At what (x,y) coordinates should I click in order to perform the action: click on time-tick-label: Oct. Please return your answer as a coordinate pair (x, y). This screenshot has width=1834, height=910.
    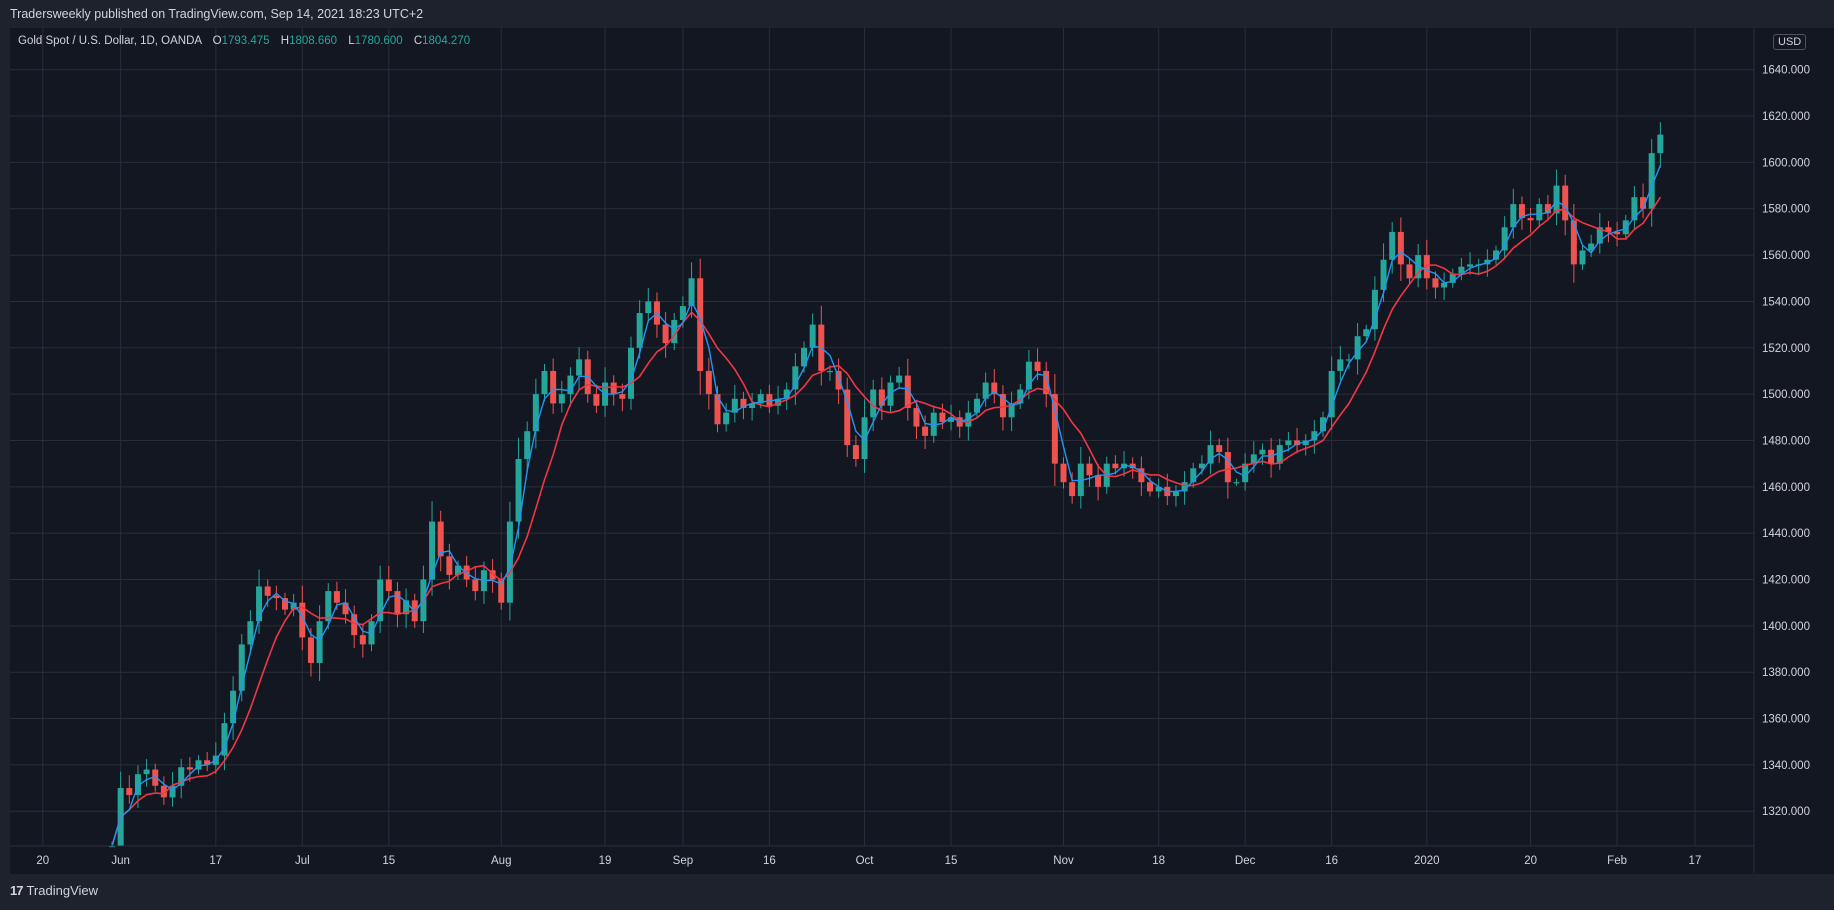
    Looking at the image, I should click on (865, 861).